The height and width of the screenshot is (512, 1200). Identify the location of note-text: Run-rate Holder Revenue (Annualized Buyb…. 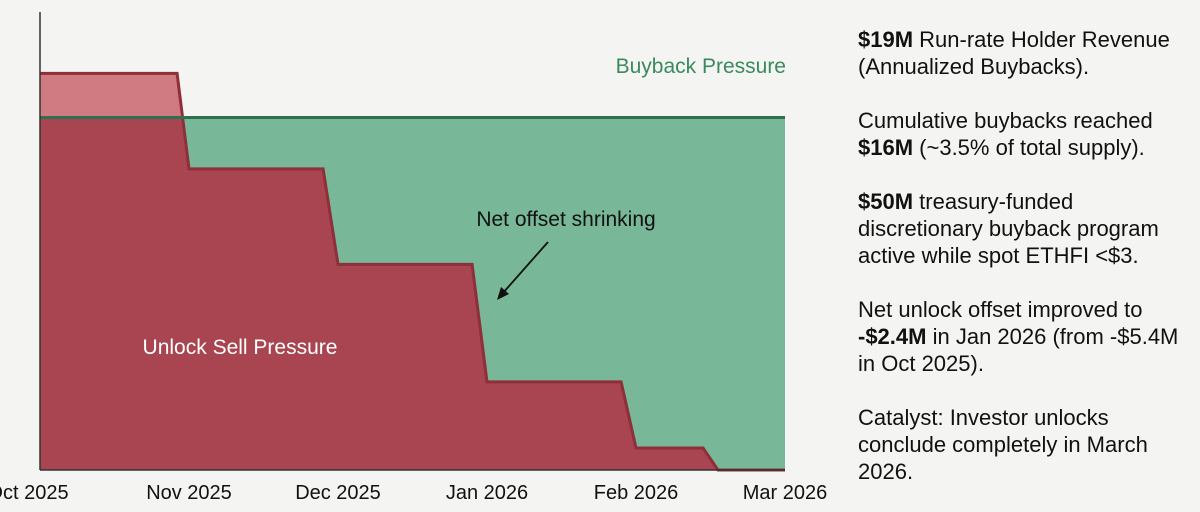
(1014, 53).